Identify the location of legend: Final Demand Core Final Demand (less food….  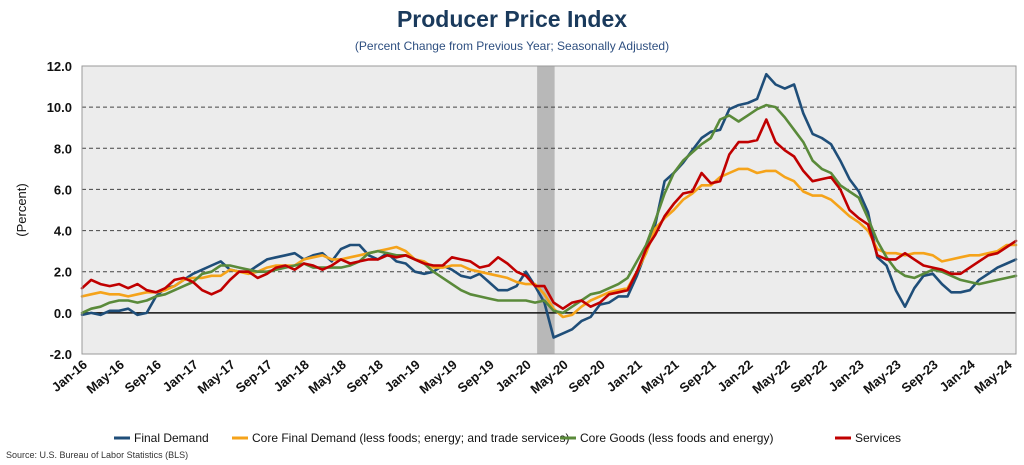
(507, 438).